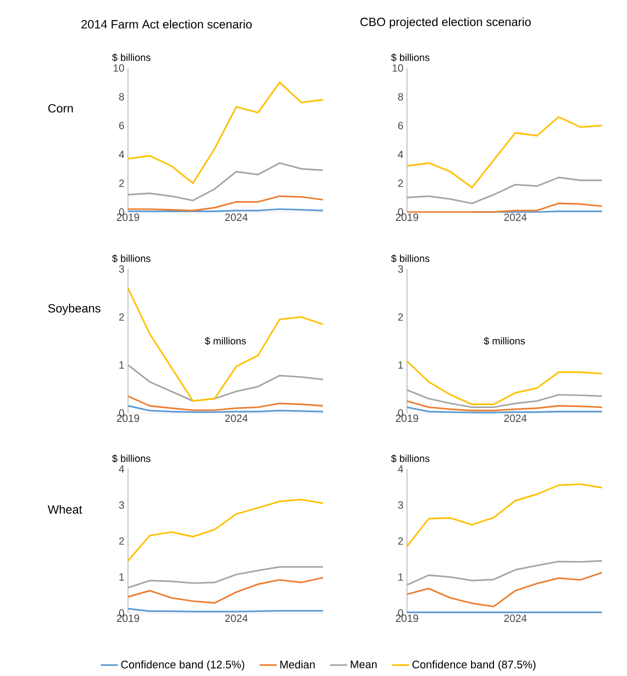 The width and height of the screenshot is (627, 676). I want to click on chart-title: 2014 Farm Act election scenario, so click(166, 24).